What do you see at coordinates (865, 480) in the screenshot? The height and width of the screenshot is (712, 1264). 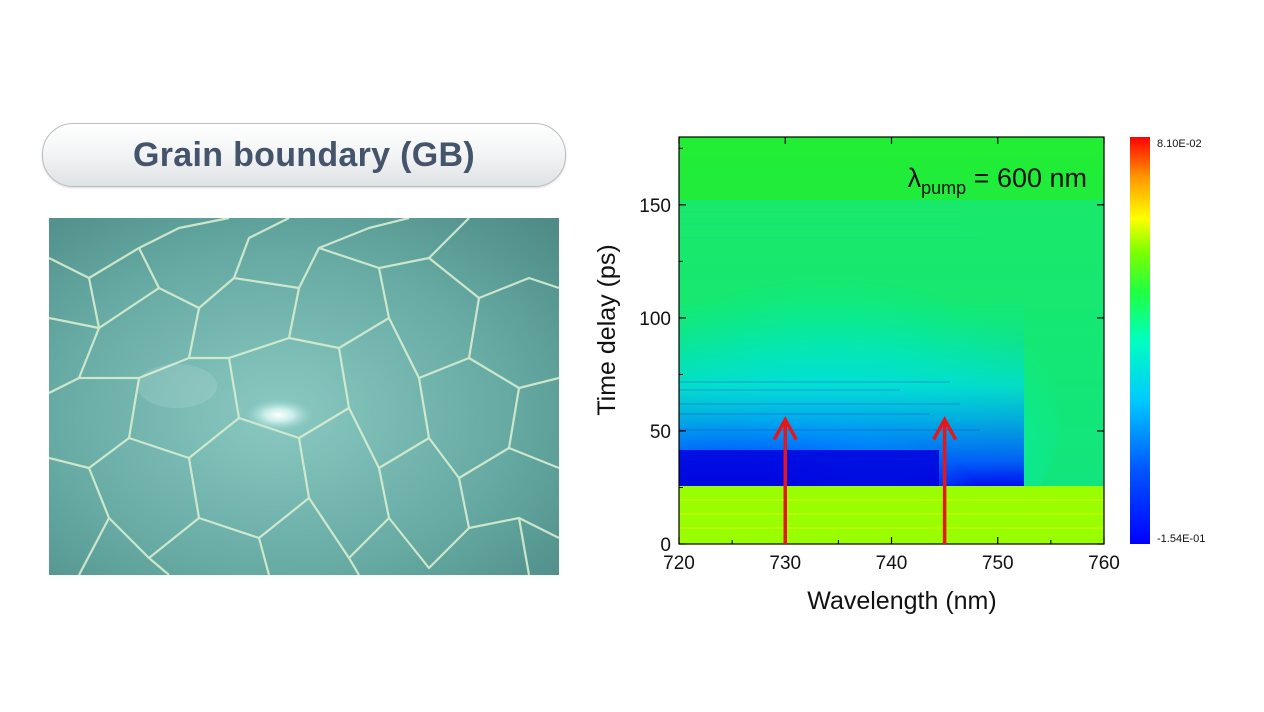 I see `wavelength-arrows` at bounding box center [865, 480].